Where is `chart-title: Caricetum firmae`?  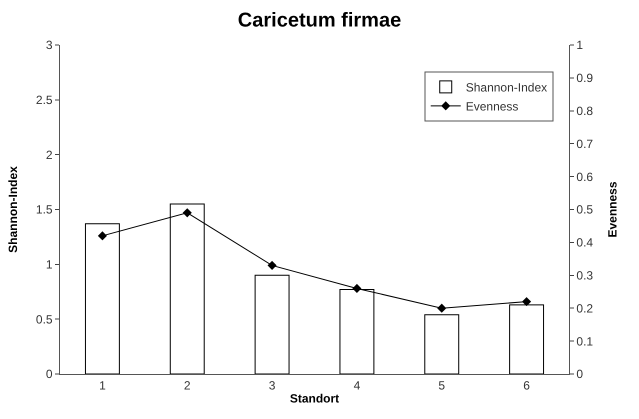 chart-title: Caricetum firmae is located at coordinates (320, 21).